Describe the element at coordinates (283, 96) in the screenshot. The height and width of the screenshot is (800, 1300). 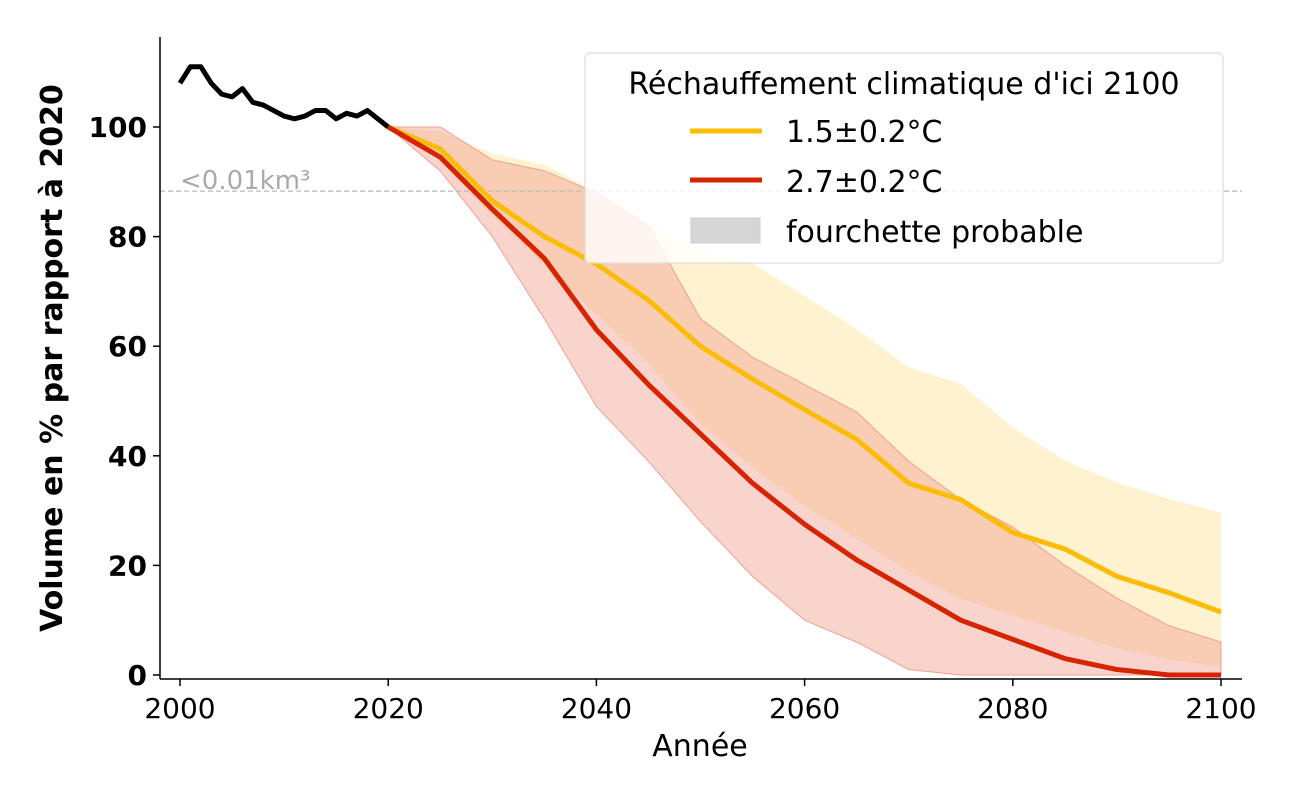
I see `historical-line` at that location.